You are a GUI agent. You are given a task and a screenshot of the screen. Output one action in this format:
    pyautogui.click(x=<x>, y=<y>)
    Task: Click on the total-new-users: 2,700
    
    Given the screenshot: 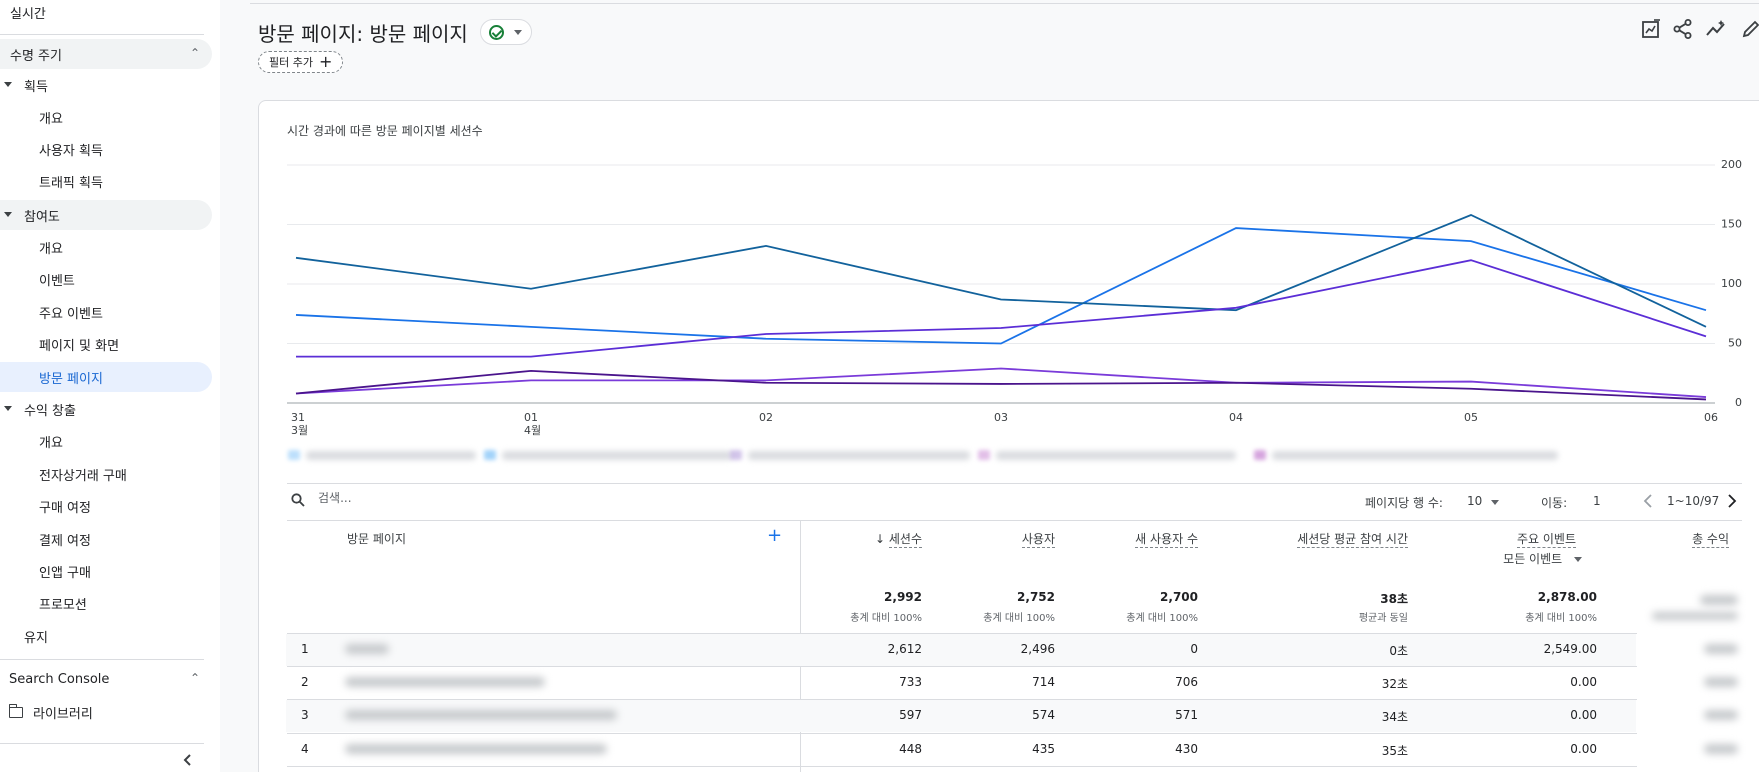 What is the action you would take?
    pyautogui.click(x=1179, y=597)
    